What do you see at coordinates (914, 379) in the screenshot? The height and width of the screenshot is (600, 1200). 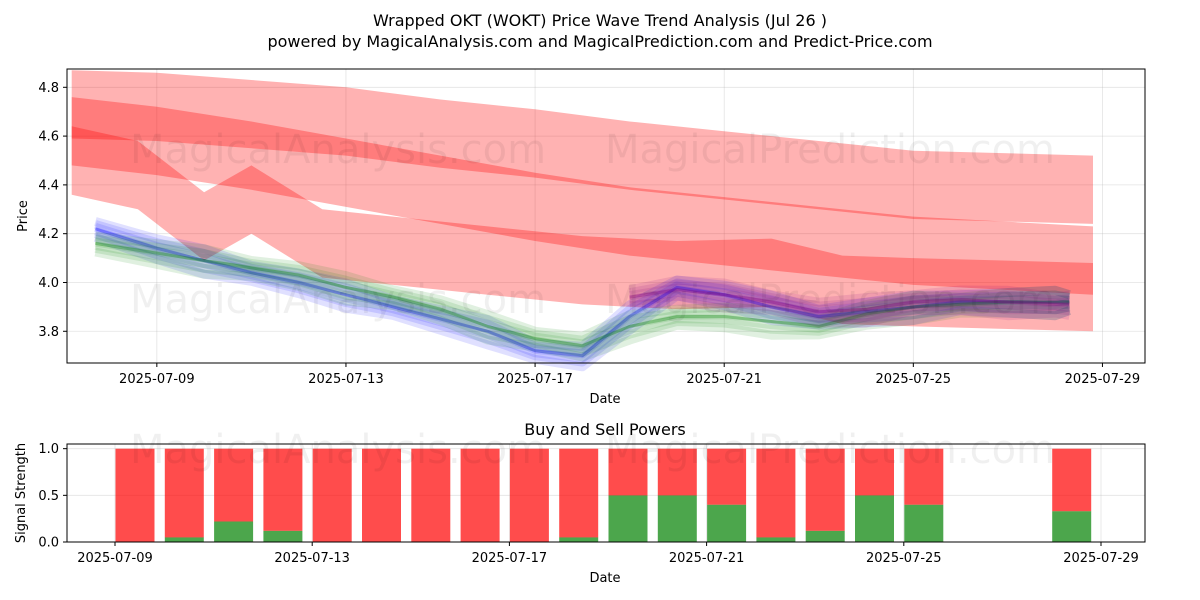 I see `price-x-tick-label: 2025-07-25` at bounding box center [914, 379].